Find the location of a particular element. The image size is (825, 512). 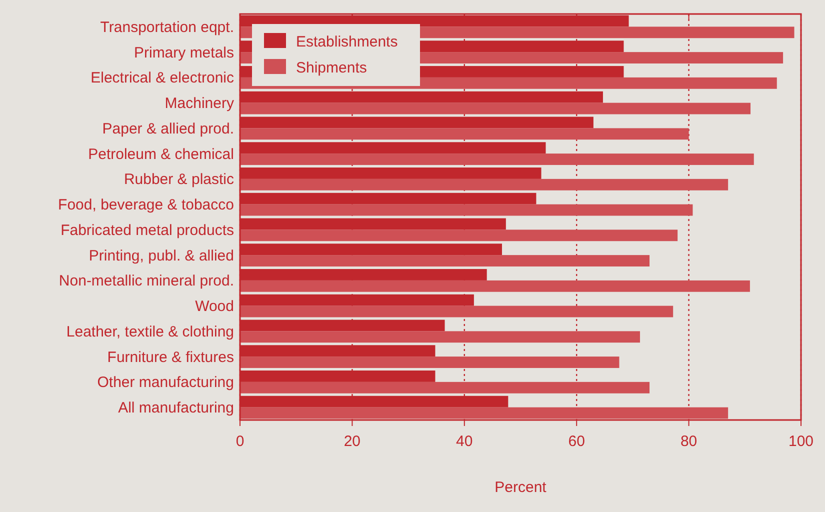

y-tick-label: Rubber & plastic is located at coordinates (179, 179).